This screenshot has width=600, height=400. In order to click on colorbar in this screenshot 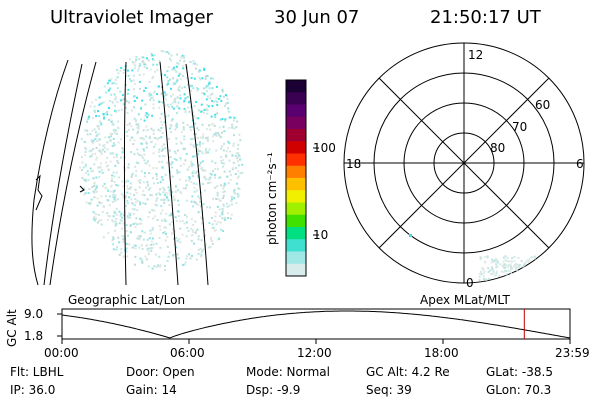, I will do `click(296, 178)`.